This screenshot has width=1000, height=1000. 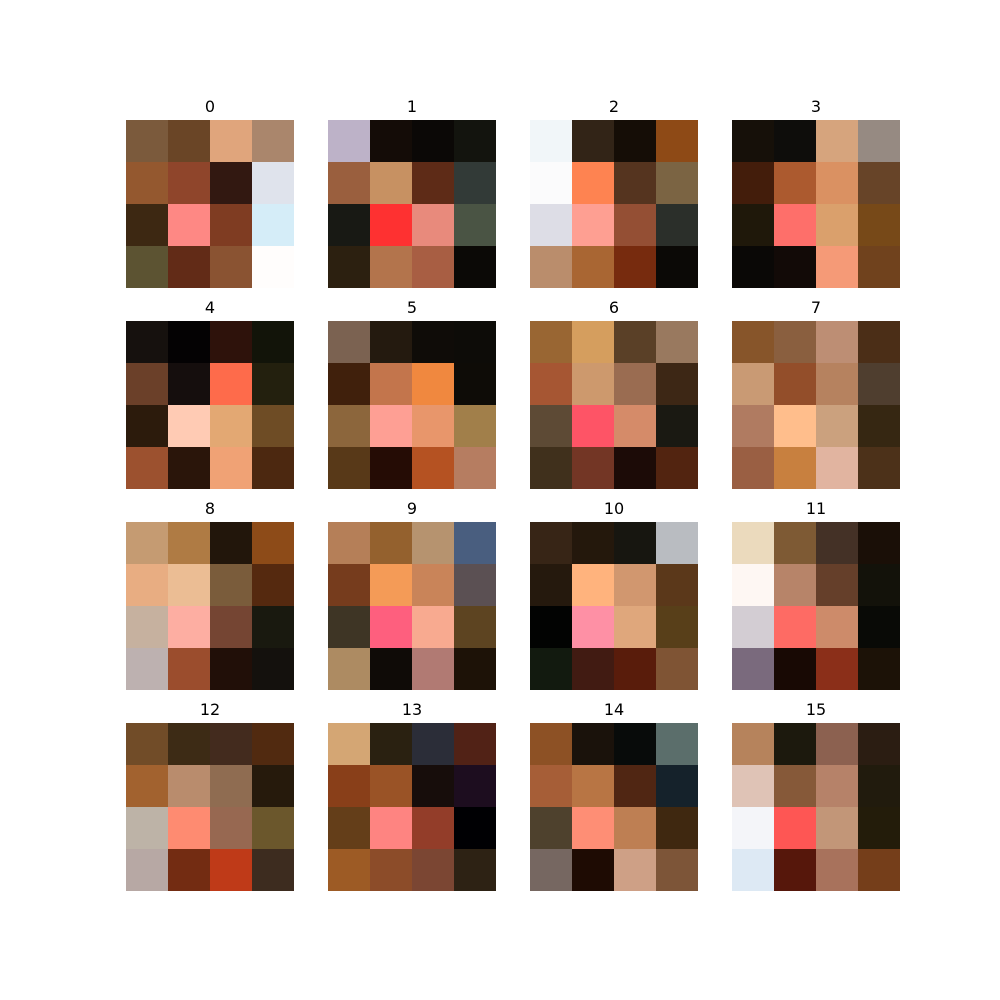 I want to click on panel-title: 3, so click(x=816, y=106).